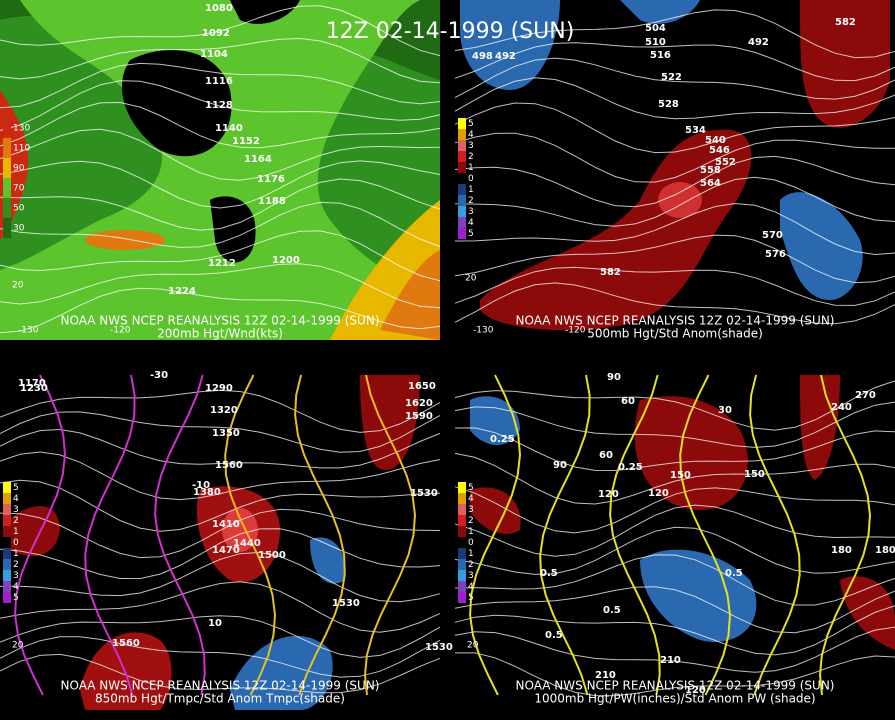 Image resolution: width=895 pixels, height=720 pixels. What do you see at coordinates (772, 235) in the screenshot?
I see `contour-label: 570` at bounding box center [772, 235].